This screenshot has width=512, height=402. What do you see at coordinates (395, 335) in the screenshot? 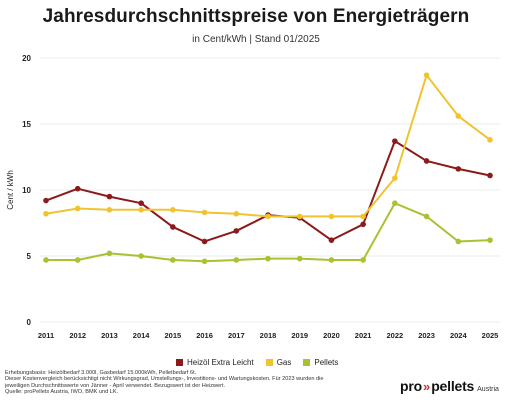
I see `x-tick-label: 2022` at bounding box center [395, 335].